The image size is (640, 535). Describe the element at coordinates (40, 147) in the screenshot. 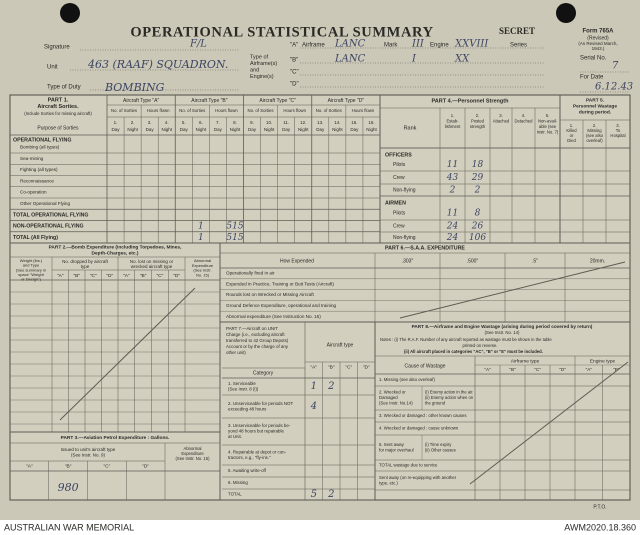

I see `label: Bombing (all types)` at that location.